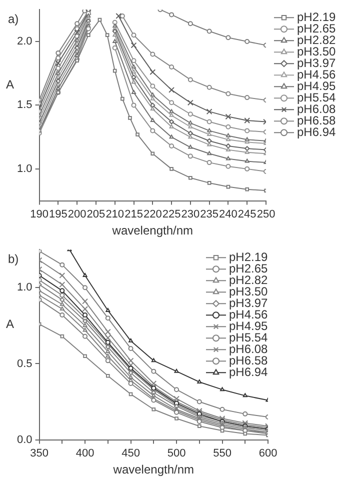 The image size is (338, 479). I want to click on x-tick-label: 195, so click(58, 214).